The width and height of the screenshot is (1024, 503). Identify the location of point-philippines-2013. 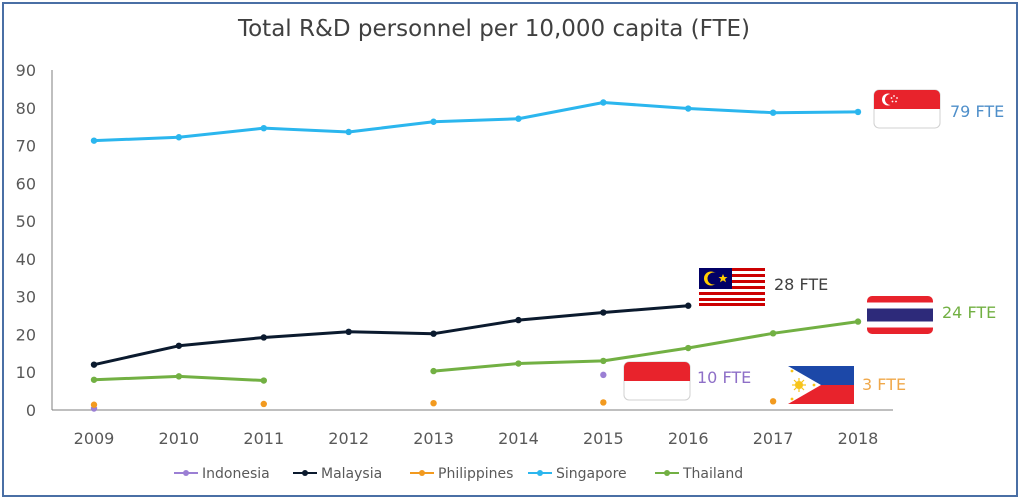
(433, 403).